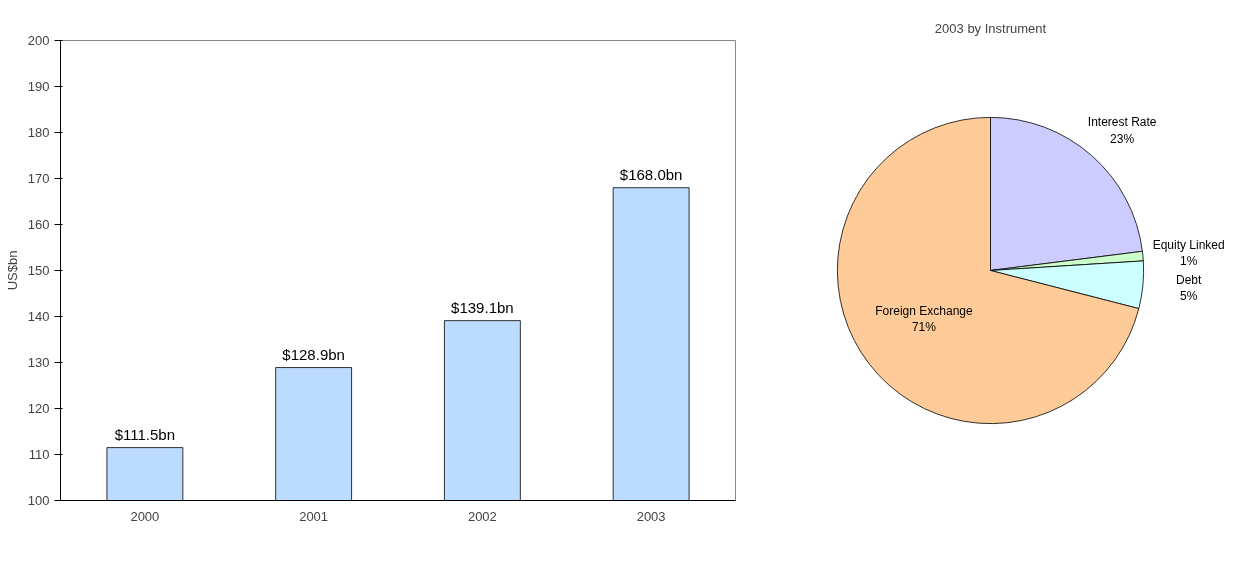 This screenshot has height=583, width=1254. What do you see at coordinates (38, 500) in the screenshot?
I see `y-tick-label: 100` at bounding box center [38, 500].